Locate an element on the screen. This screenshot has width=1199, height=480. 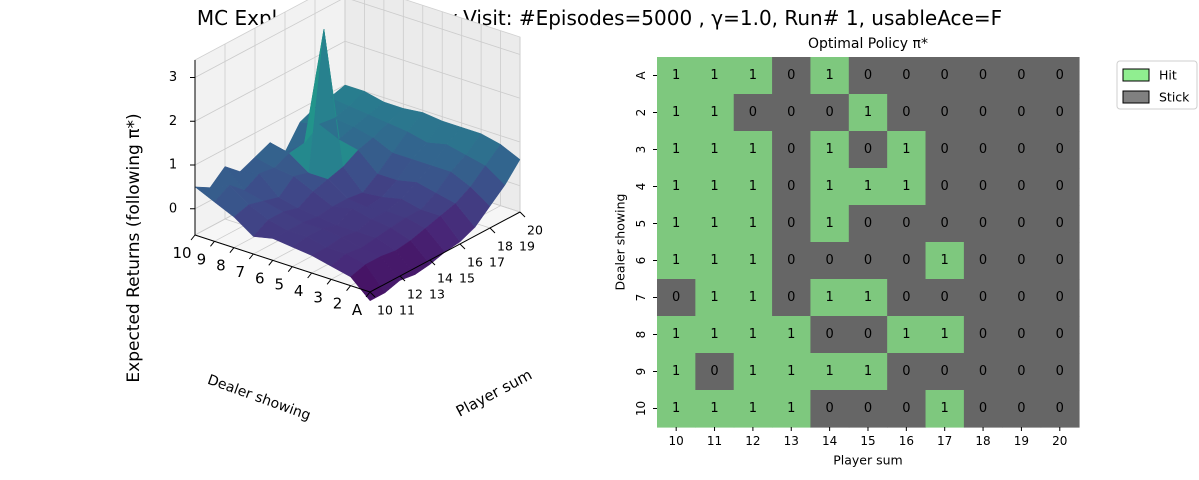
x-tick-label: 19 is located at coordinates (527, 246).